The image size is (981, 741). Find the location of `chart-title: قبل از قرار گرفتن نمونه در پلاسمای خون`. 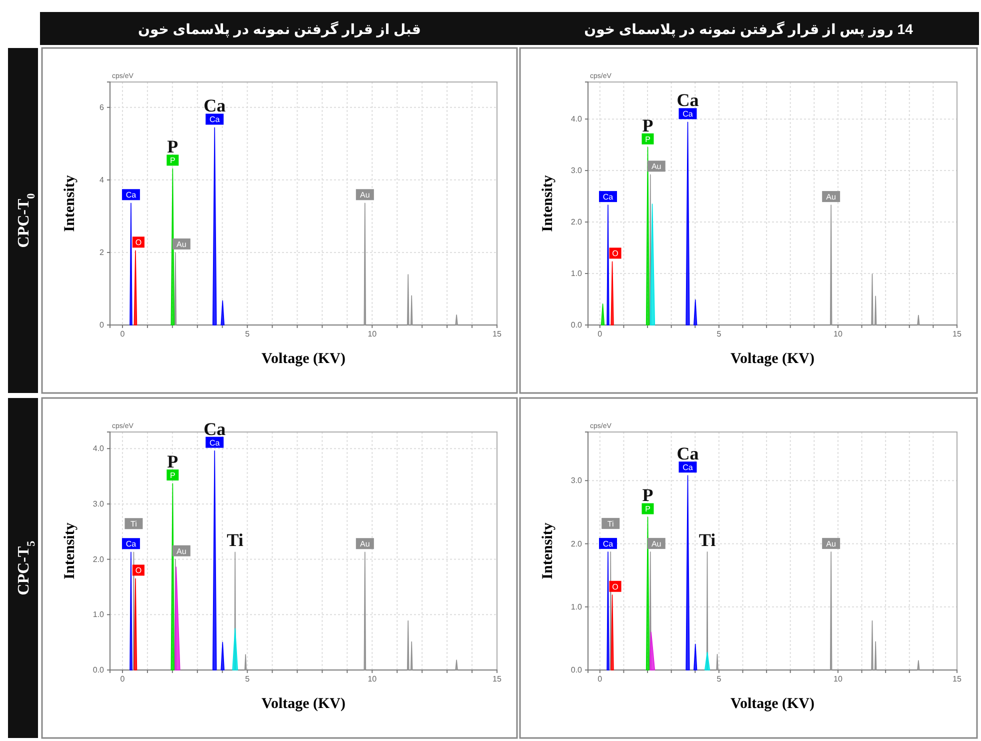

chart-title: قبل از قرار گرفتن نمونه در پلاسمای خون is located at coordinates (279, 29).